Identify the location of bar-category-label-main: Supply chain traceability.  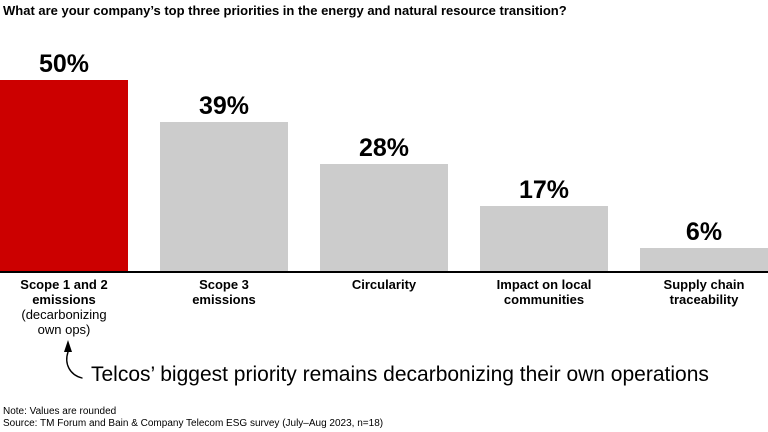
(704, 292).